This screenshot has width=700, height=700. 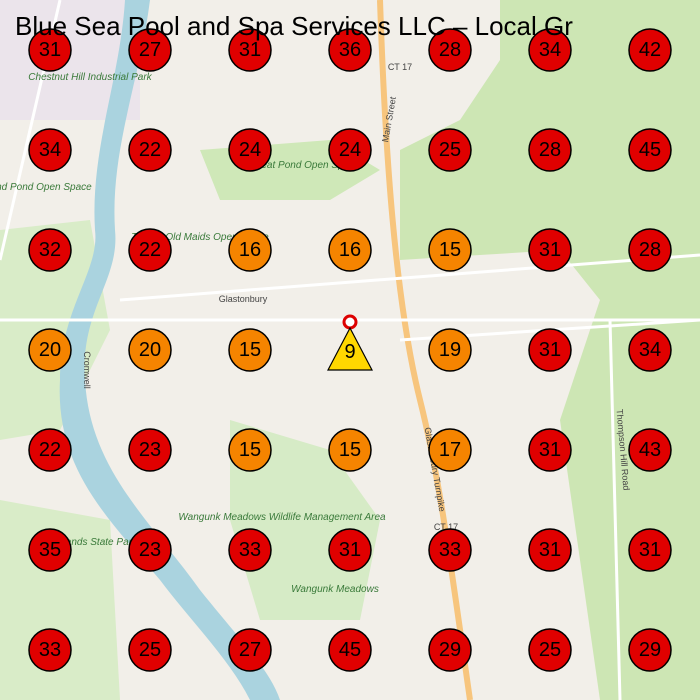 What do you see at coordinates (87, 370) in the screenshot?
I see `map-label: Cromwell` at bounding box center [87, 370].